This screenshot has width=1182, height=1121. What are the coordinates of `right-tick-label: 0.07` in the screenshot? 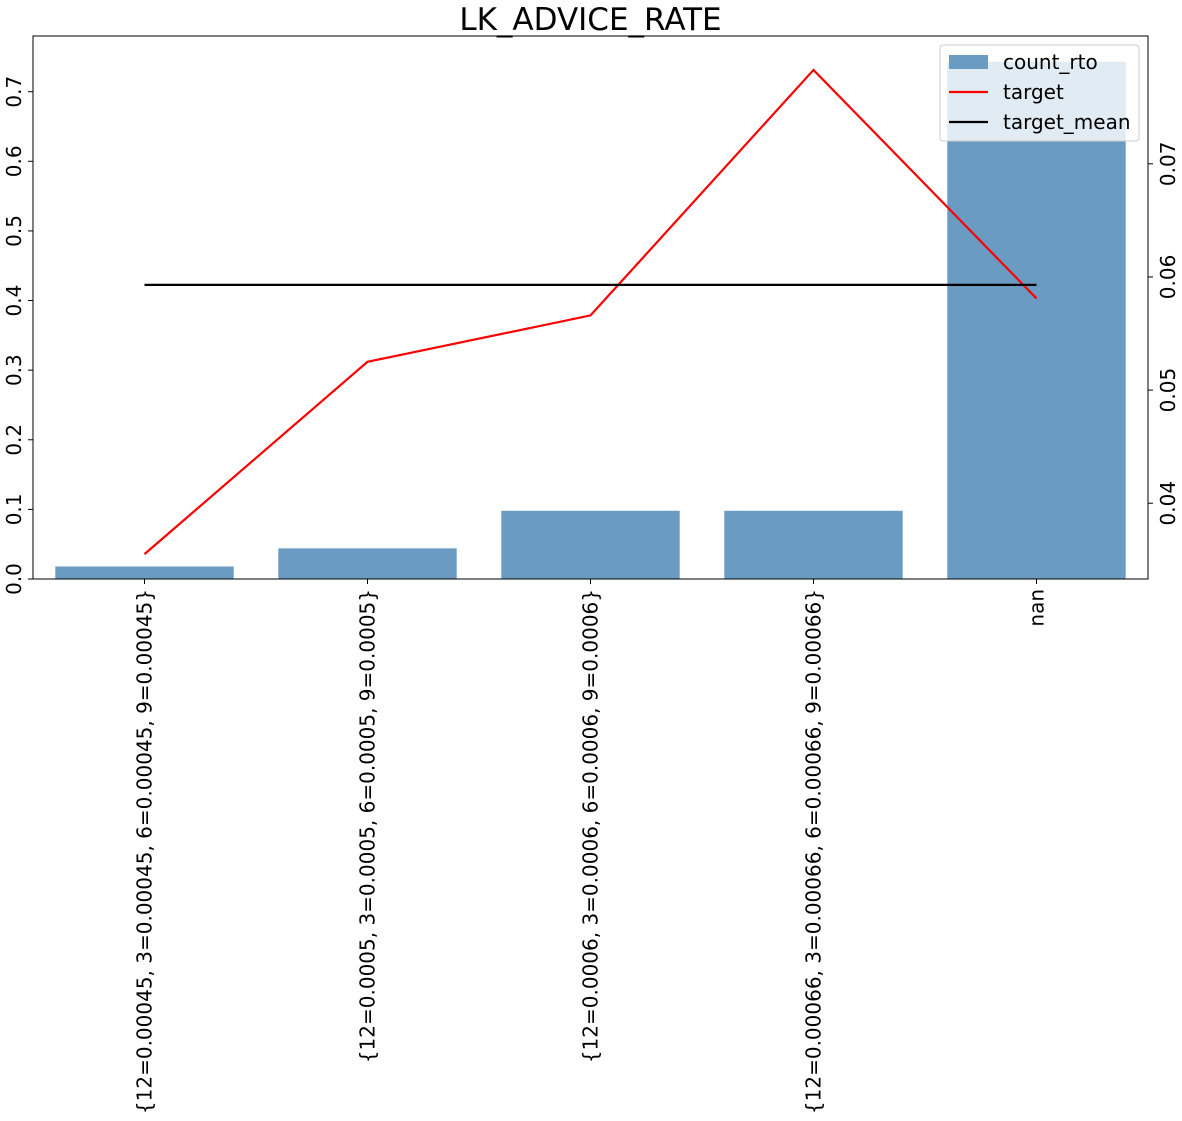 It's located at (1168, 164).